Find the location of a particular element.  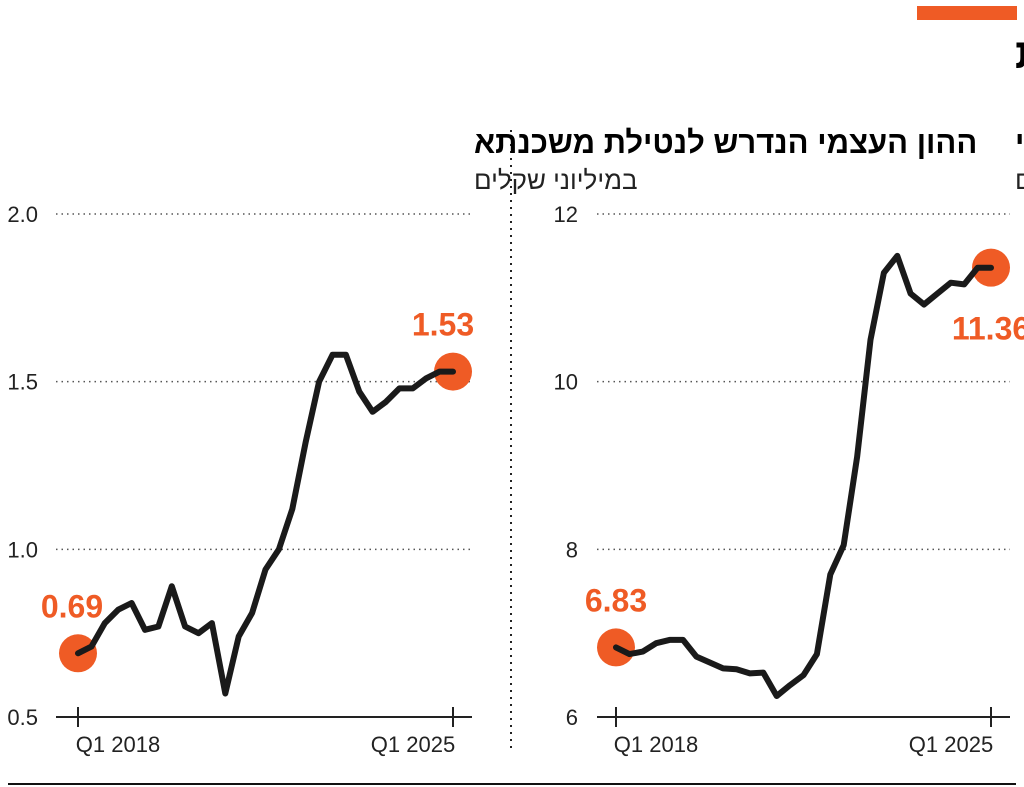

chart-subtitle: במיליוני שקלים is located at coordinates (556, 180).